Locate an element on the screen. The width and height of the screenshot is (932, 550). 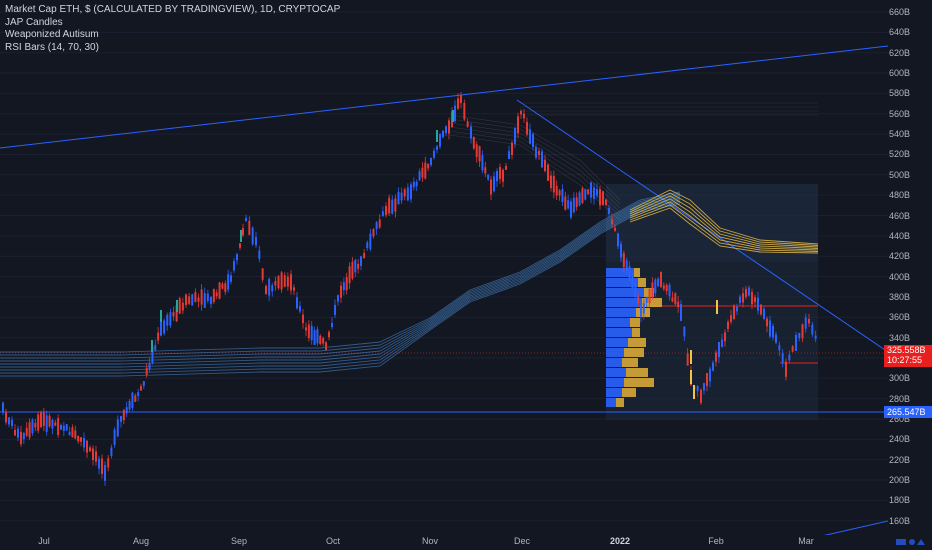
price-axis-label: 240B is located at coordinates (899, 439).